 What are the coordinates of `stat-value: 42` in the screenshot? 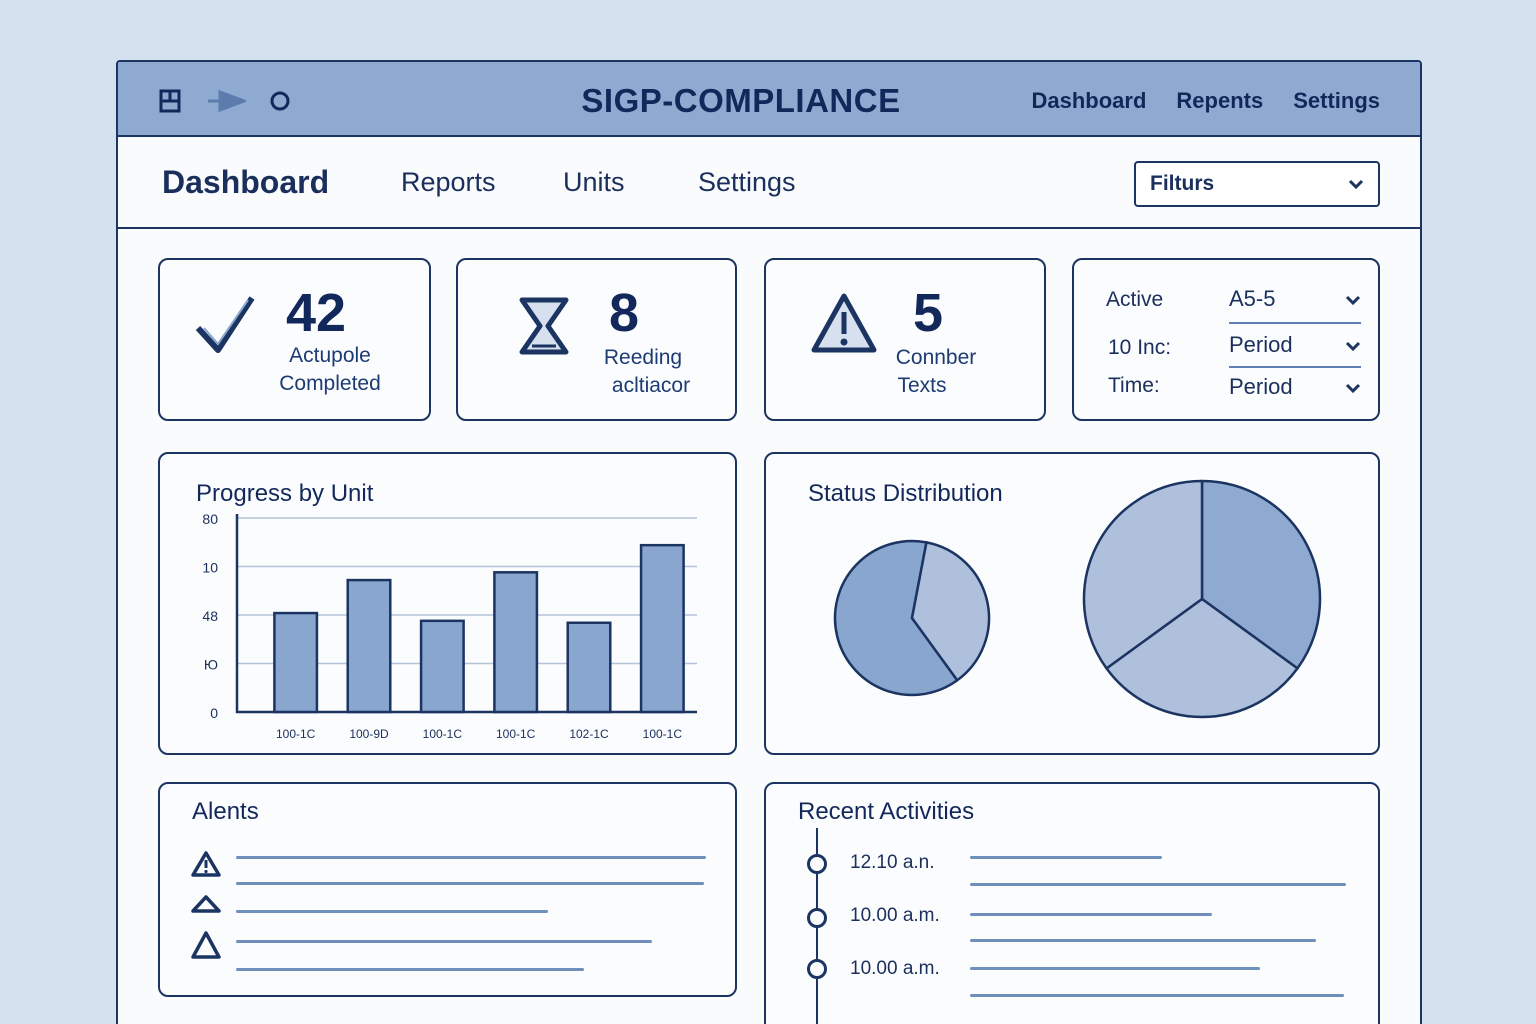 It's located at (316, 313).